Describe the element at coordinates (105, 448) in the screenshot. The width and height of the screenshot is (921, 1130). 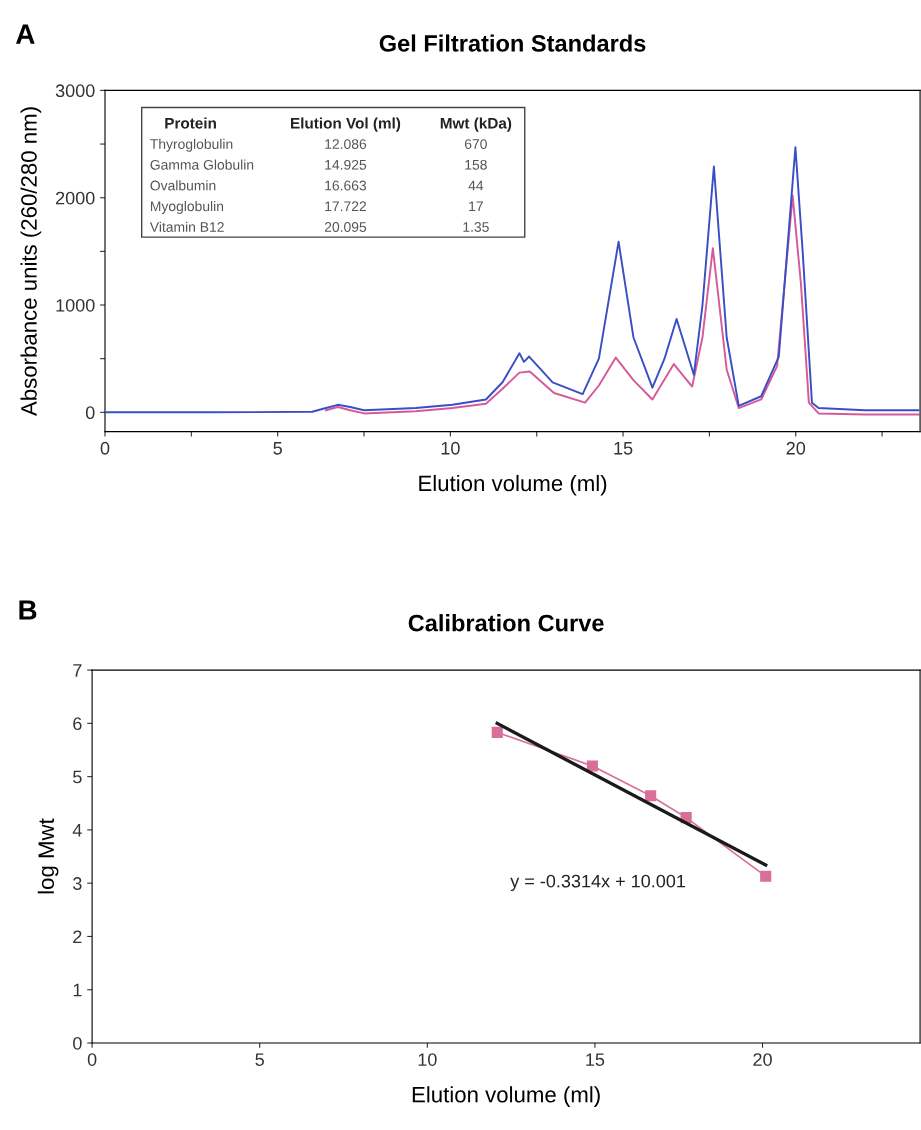
I see `x-tick-label: 0` at that location.